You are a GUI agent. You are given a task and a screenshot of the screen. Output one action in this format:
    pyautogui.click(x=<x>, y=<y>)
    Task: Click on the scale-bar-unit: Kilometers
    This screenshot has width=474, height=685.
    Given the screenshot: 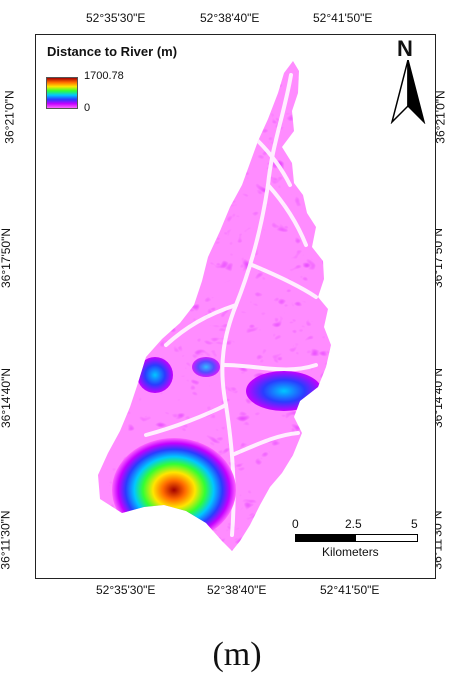 What is the action you would take?
    pyautogui.click(x=350, y=552)
    